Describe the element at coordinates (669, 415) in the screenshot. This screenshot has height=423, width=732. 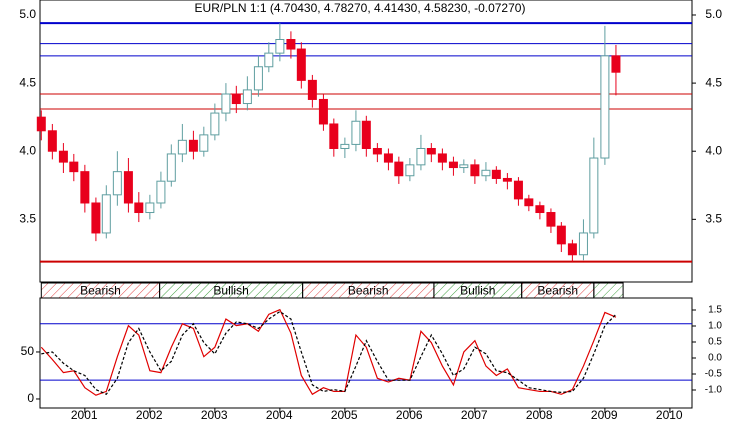
I see `x-tick-label: 2010` at that location.